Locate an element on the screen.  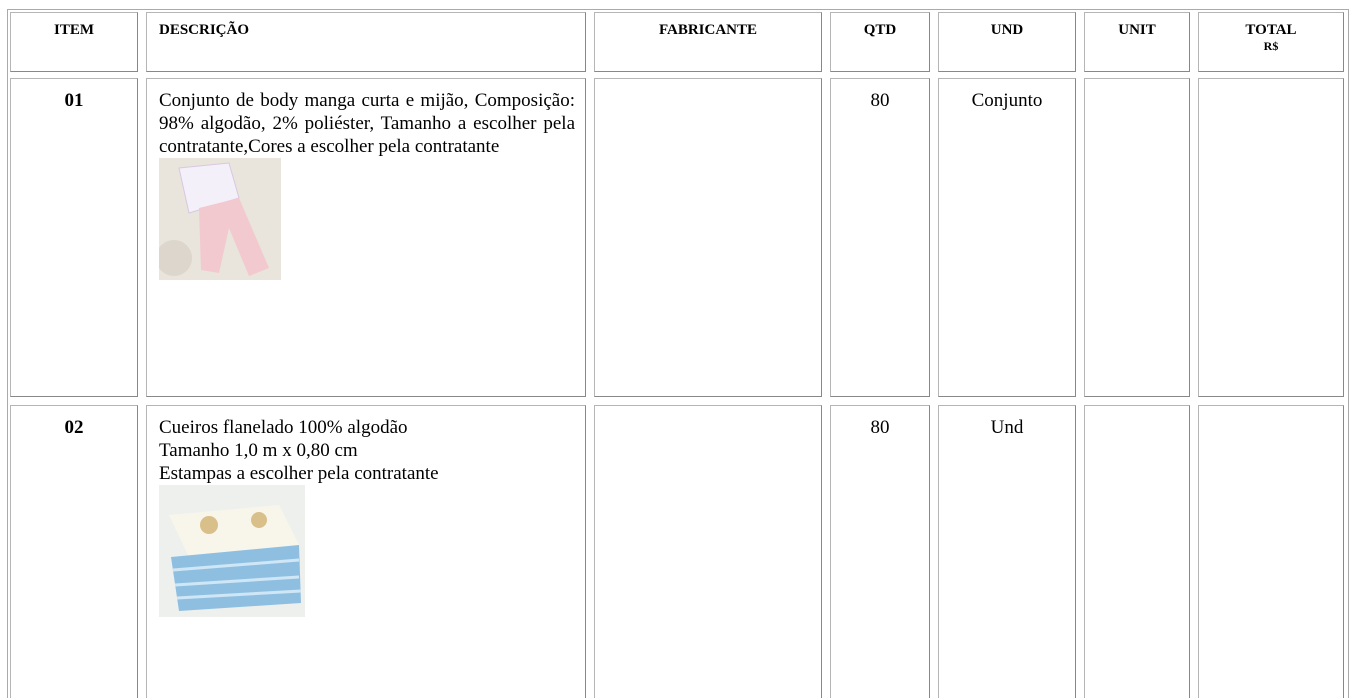
description-line: Cueiros flanelado 100% algodão is located at coordinates (283, 427).